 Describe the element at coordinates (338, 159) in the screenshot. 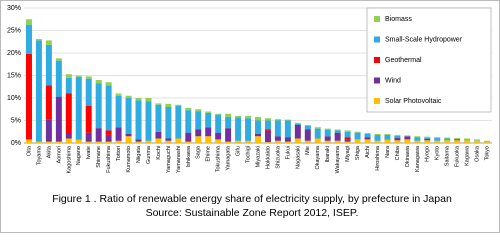

I see `x-tick-label: Wakayama` at that location.